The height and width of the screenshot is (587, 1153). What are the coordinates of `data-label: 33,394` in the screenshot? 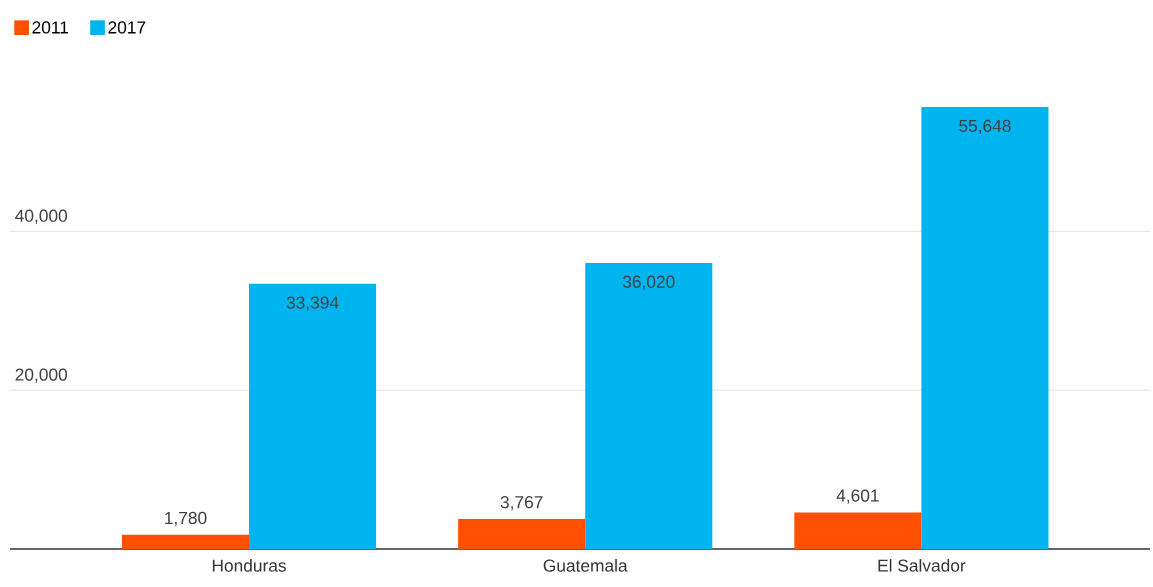 It's located at (312, 303).